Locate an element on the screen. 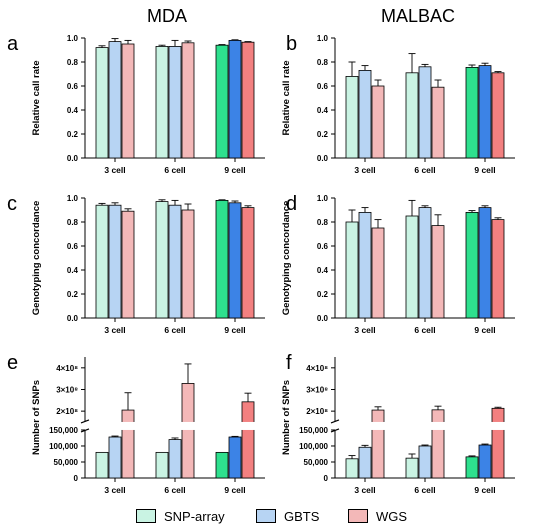 This screenshot has width=550, height=528. x-tick-label-e-0: 3 cell is located at coordinates (114, 490).